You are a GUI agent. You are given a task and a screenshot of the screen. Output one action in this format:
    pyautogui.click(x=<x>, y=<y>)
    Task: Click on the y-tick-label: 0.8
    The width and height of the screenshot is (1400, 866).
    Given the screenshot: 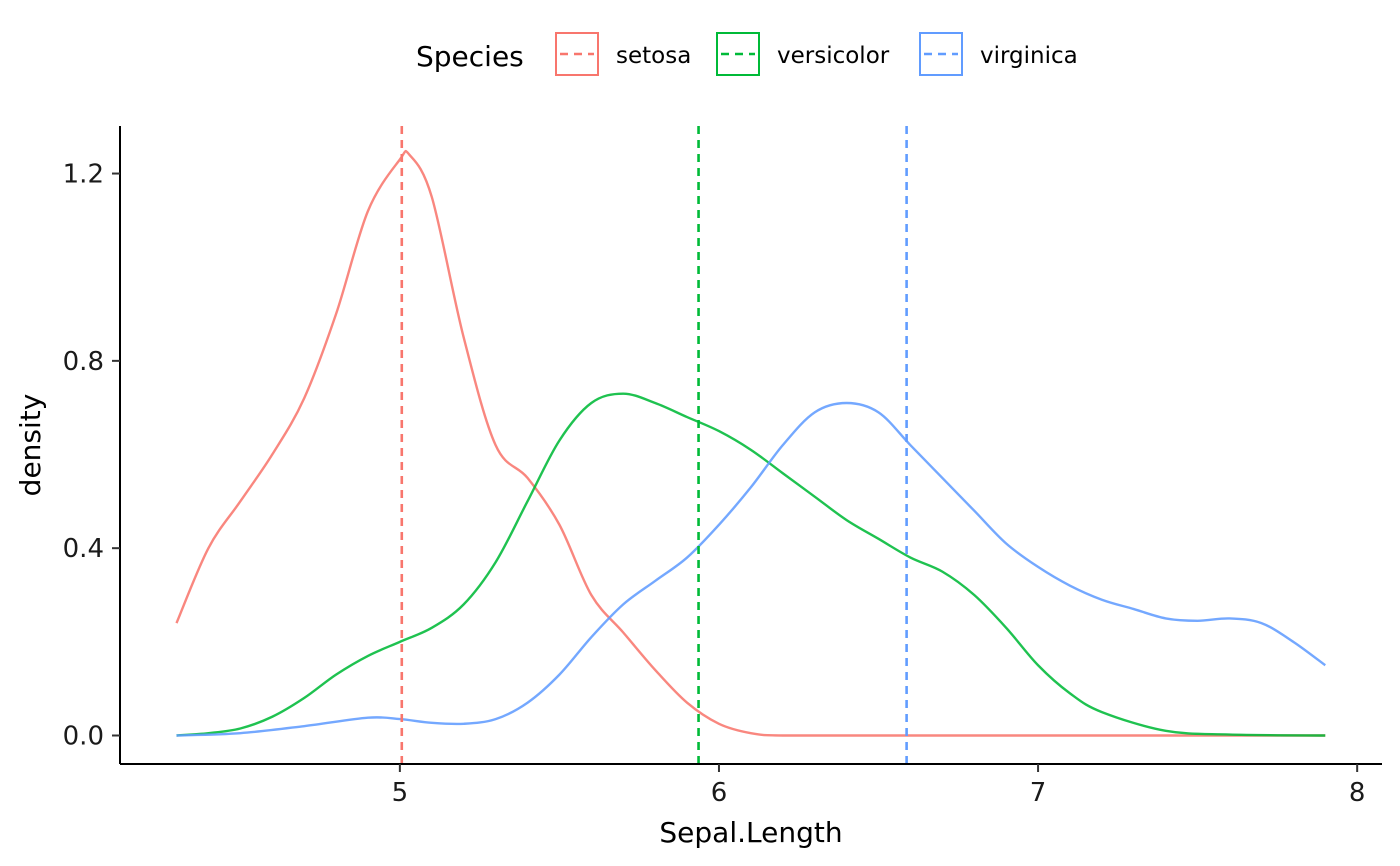 What is the action you would take?
    pyautogui.click(x=83, y=362)
    